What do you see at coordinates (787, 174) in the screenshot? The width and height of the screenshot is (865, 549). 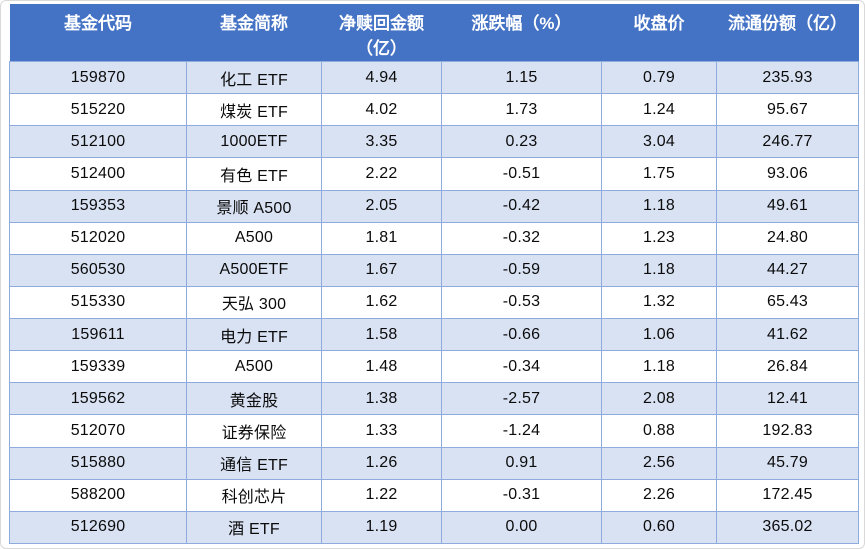 I see `float-shares-cell: 93.06` at bounding box center [787, 174].